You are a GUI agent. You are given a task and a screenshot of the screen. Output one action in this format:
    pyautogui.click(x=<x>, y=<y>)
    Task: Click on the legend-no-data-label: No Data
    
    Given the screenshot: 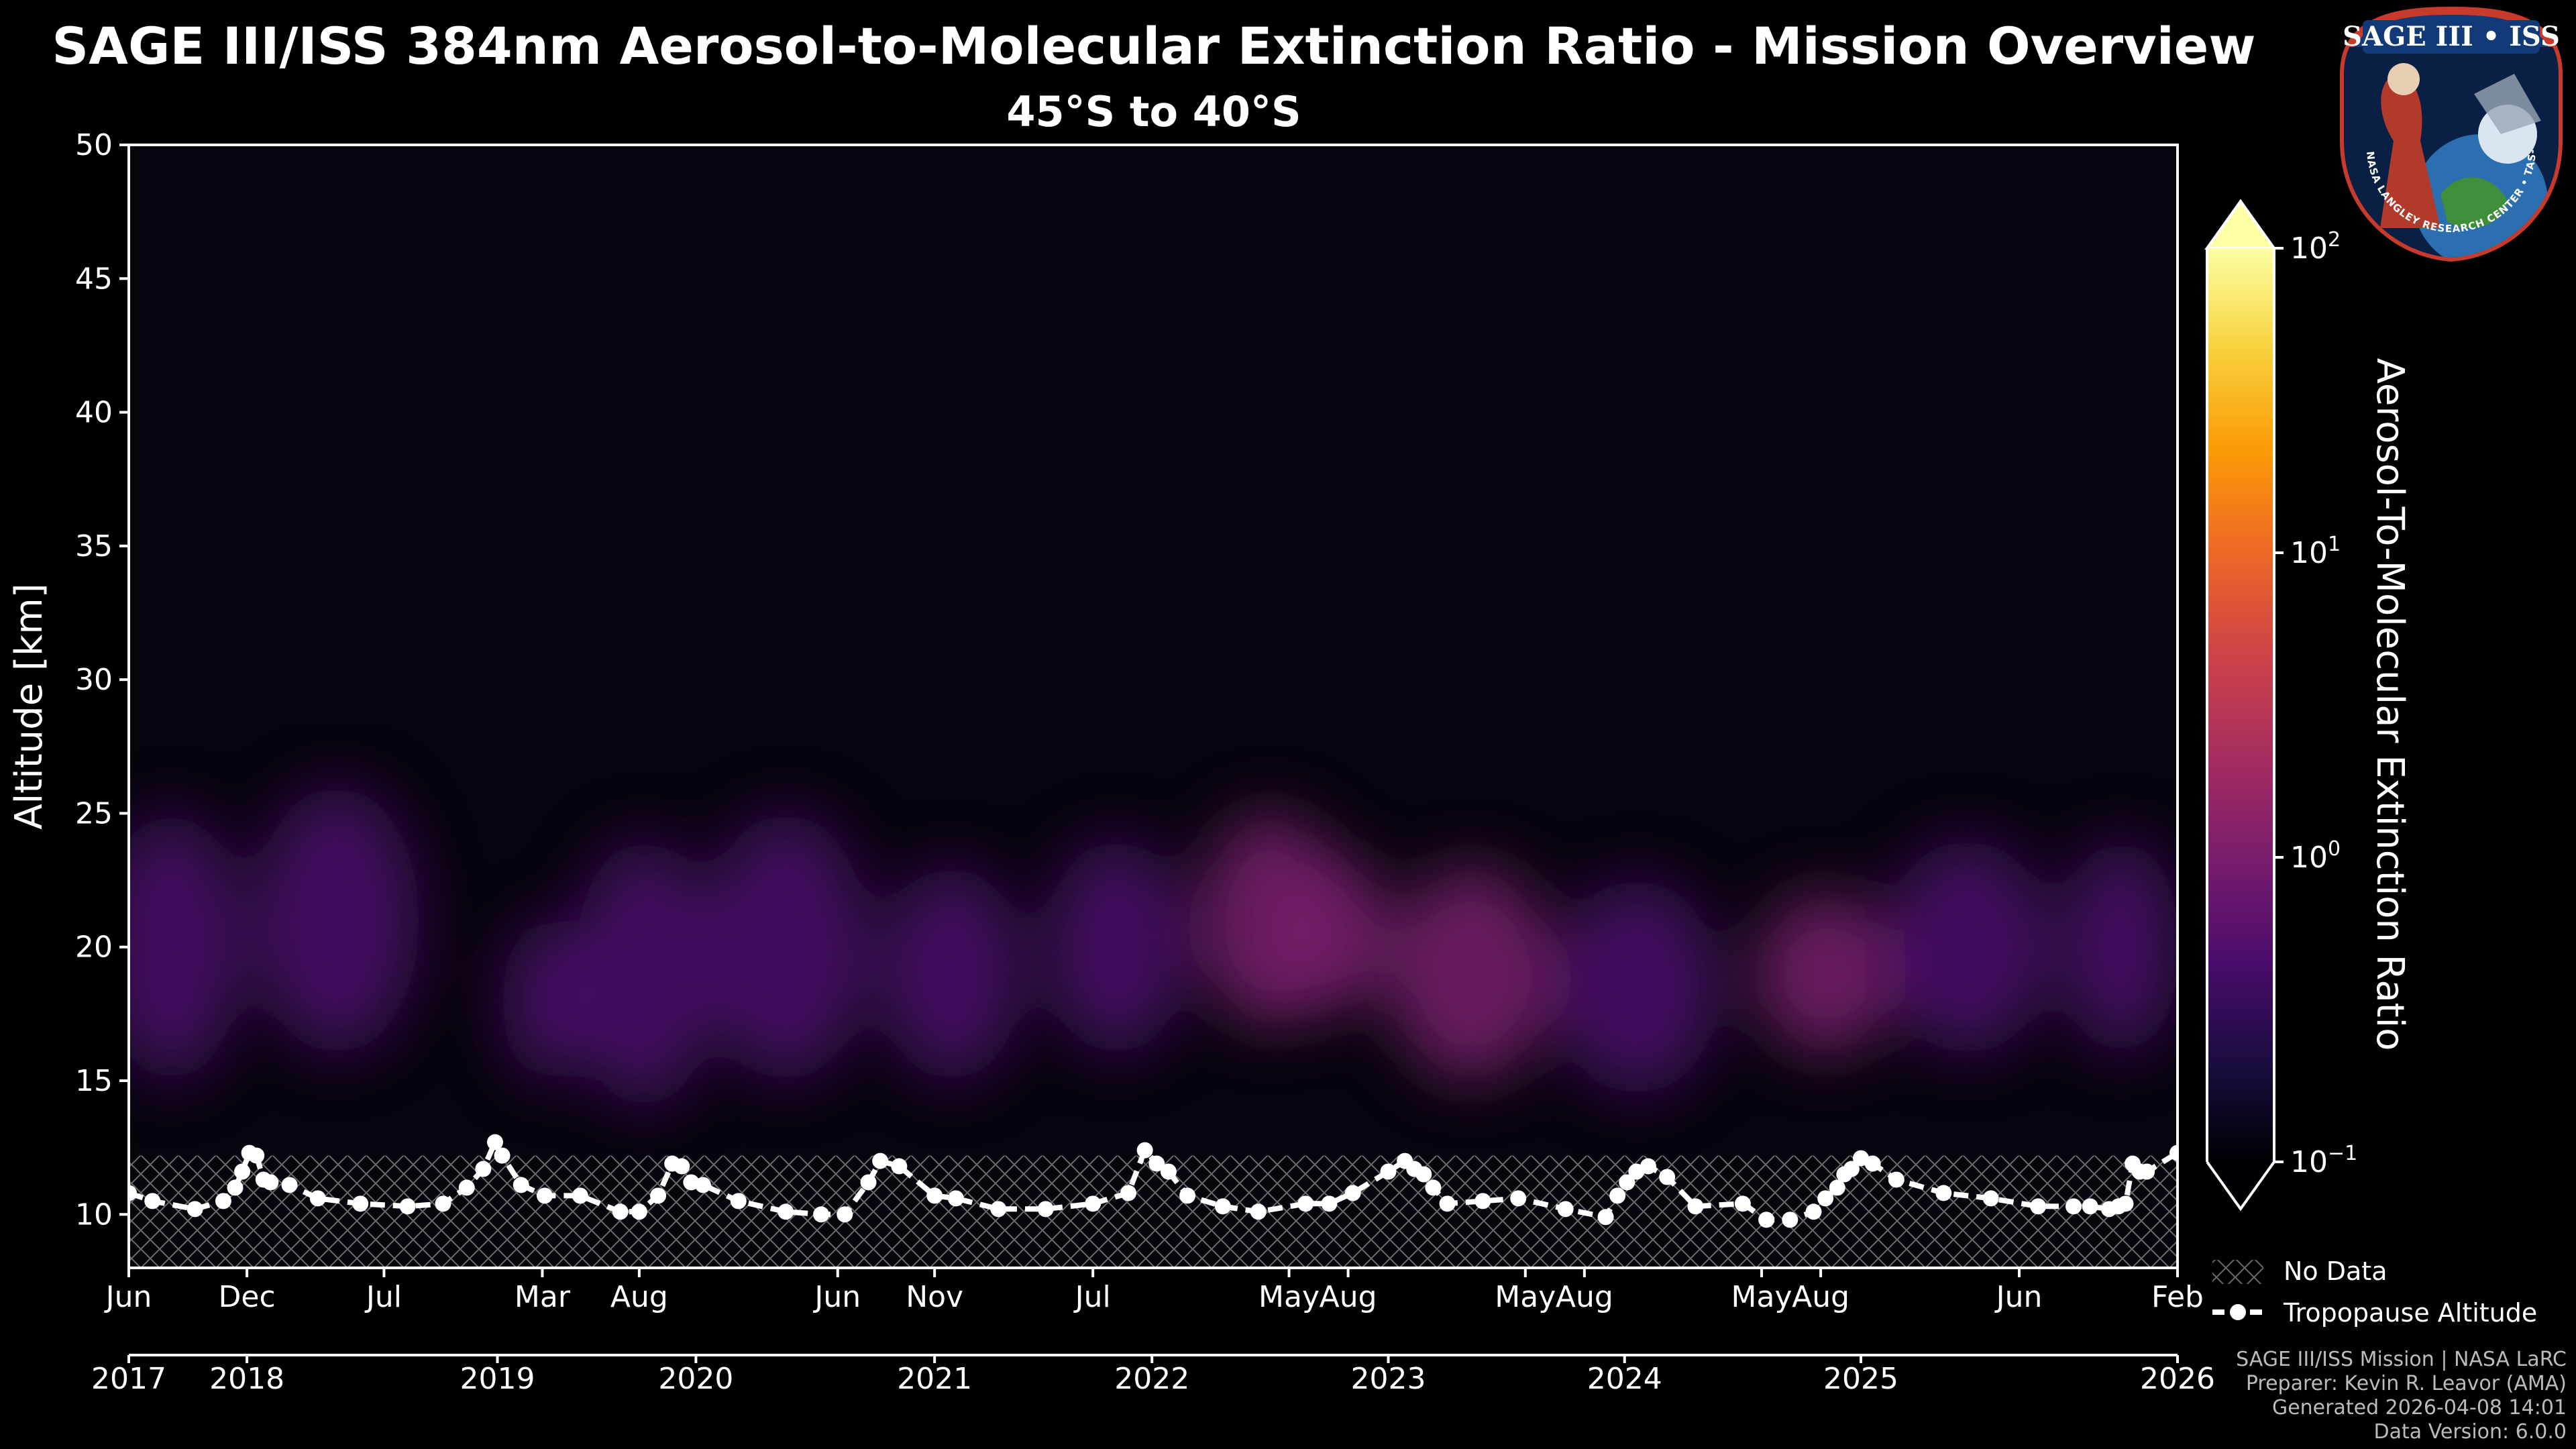 What is the action you would take?
    pyautogui.click(x=2335, y=1271)
    